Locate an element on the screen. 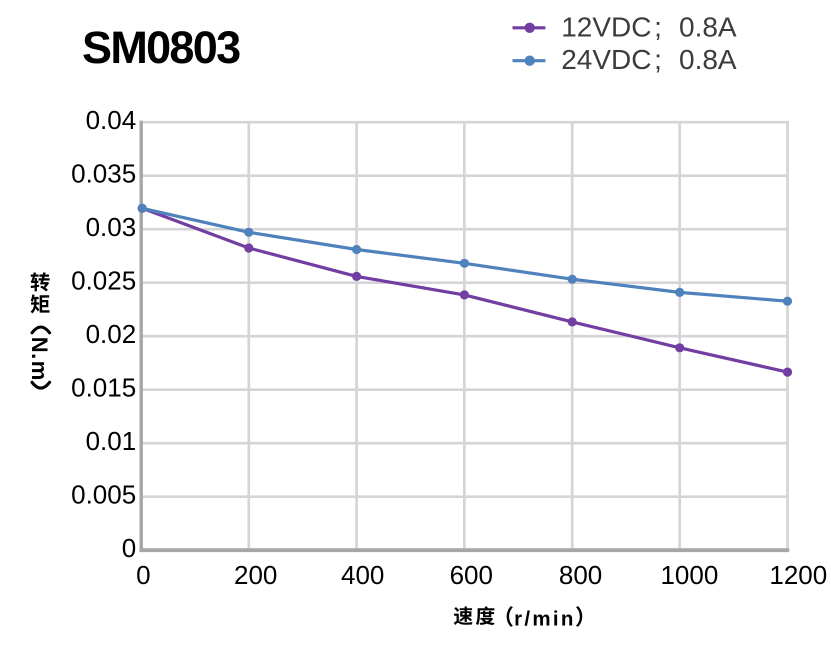 The height and width of the screenshot is (665, 831). svg-text: 0.01 is located at coordinates (111, 441).